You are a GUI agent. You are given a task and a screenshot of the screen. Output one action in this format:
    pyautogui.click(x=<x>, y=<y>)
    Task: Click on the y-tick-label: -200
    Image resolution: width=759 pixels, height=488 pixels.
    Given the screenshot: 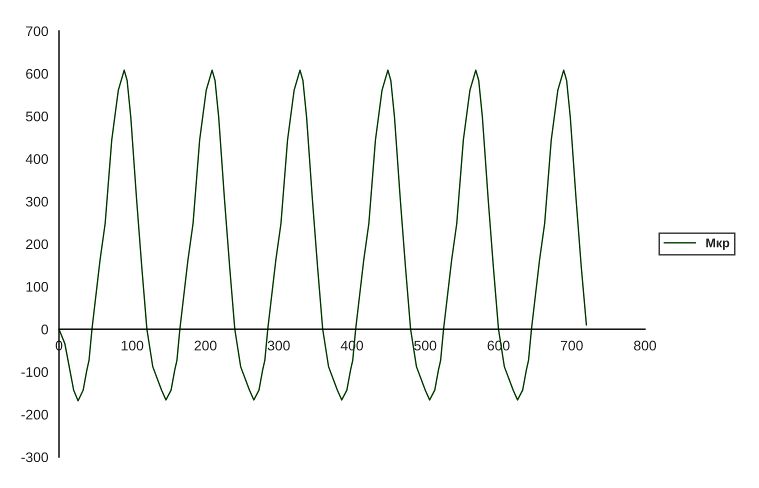 What is the action you would take?
    pyautogui.click(x=34, y=415)
    